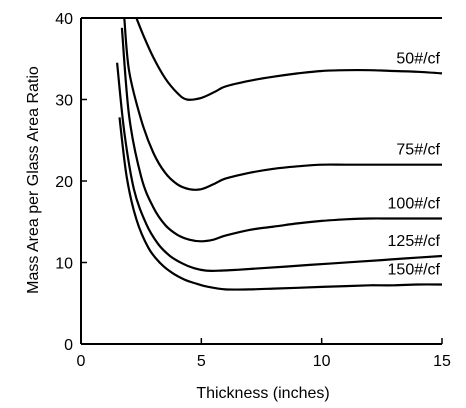 The width and height of the screenshot is (466, 408). What do you see at coordinates (289, 59) in the screenshot?
I see `series-line-50cf` at bounding box center [289, 59].